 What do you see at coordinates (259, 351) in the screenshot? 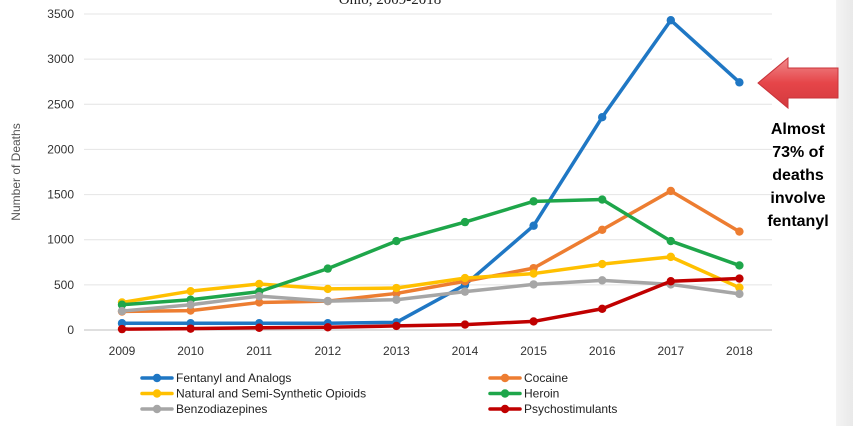
I see `x-tick-label: 2011` at bounding box center [259, 351].